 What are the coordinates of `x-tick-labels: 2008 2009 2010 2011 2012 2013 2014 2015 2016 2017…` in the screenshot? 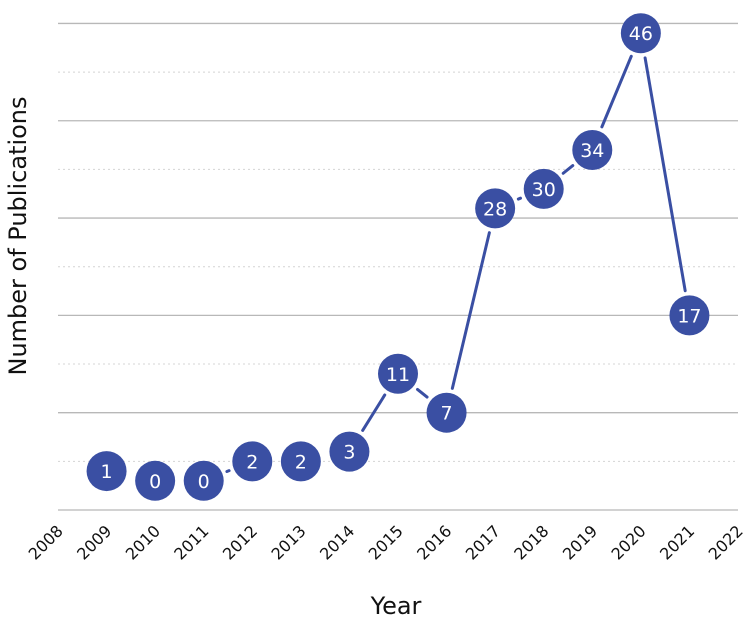 It's located at (386, 542).